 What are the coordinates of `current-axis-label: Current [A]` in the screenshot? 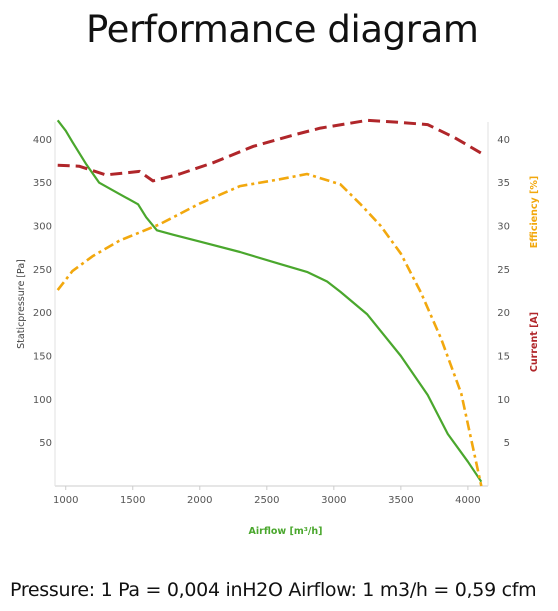 It's located at (534, 342).